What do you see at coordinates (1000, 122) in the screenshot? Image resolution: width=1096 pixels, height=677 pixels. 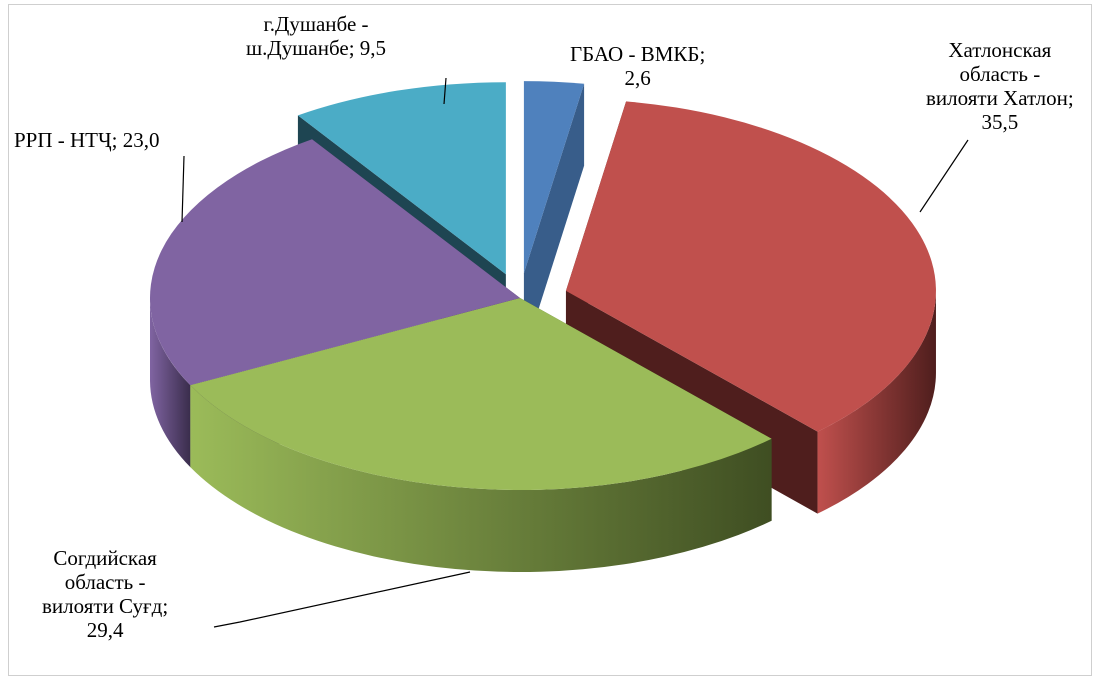 I see `label-line: 35,5` at bounding box center [1000, 122].